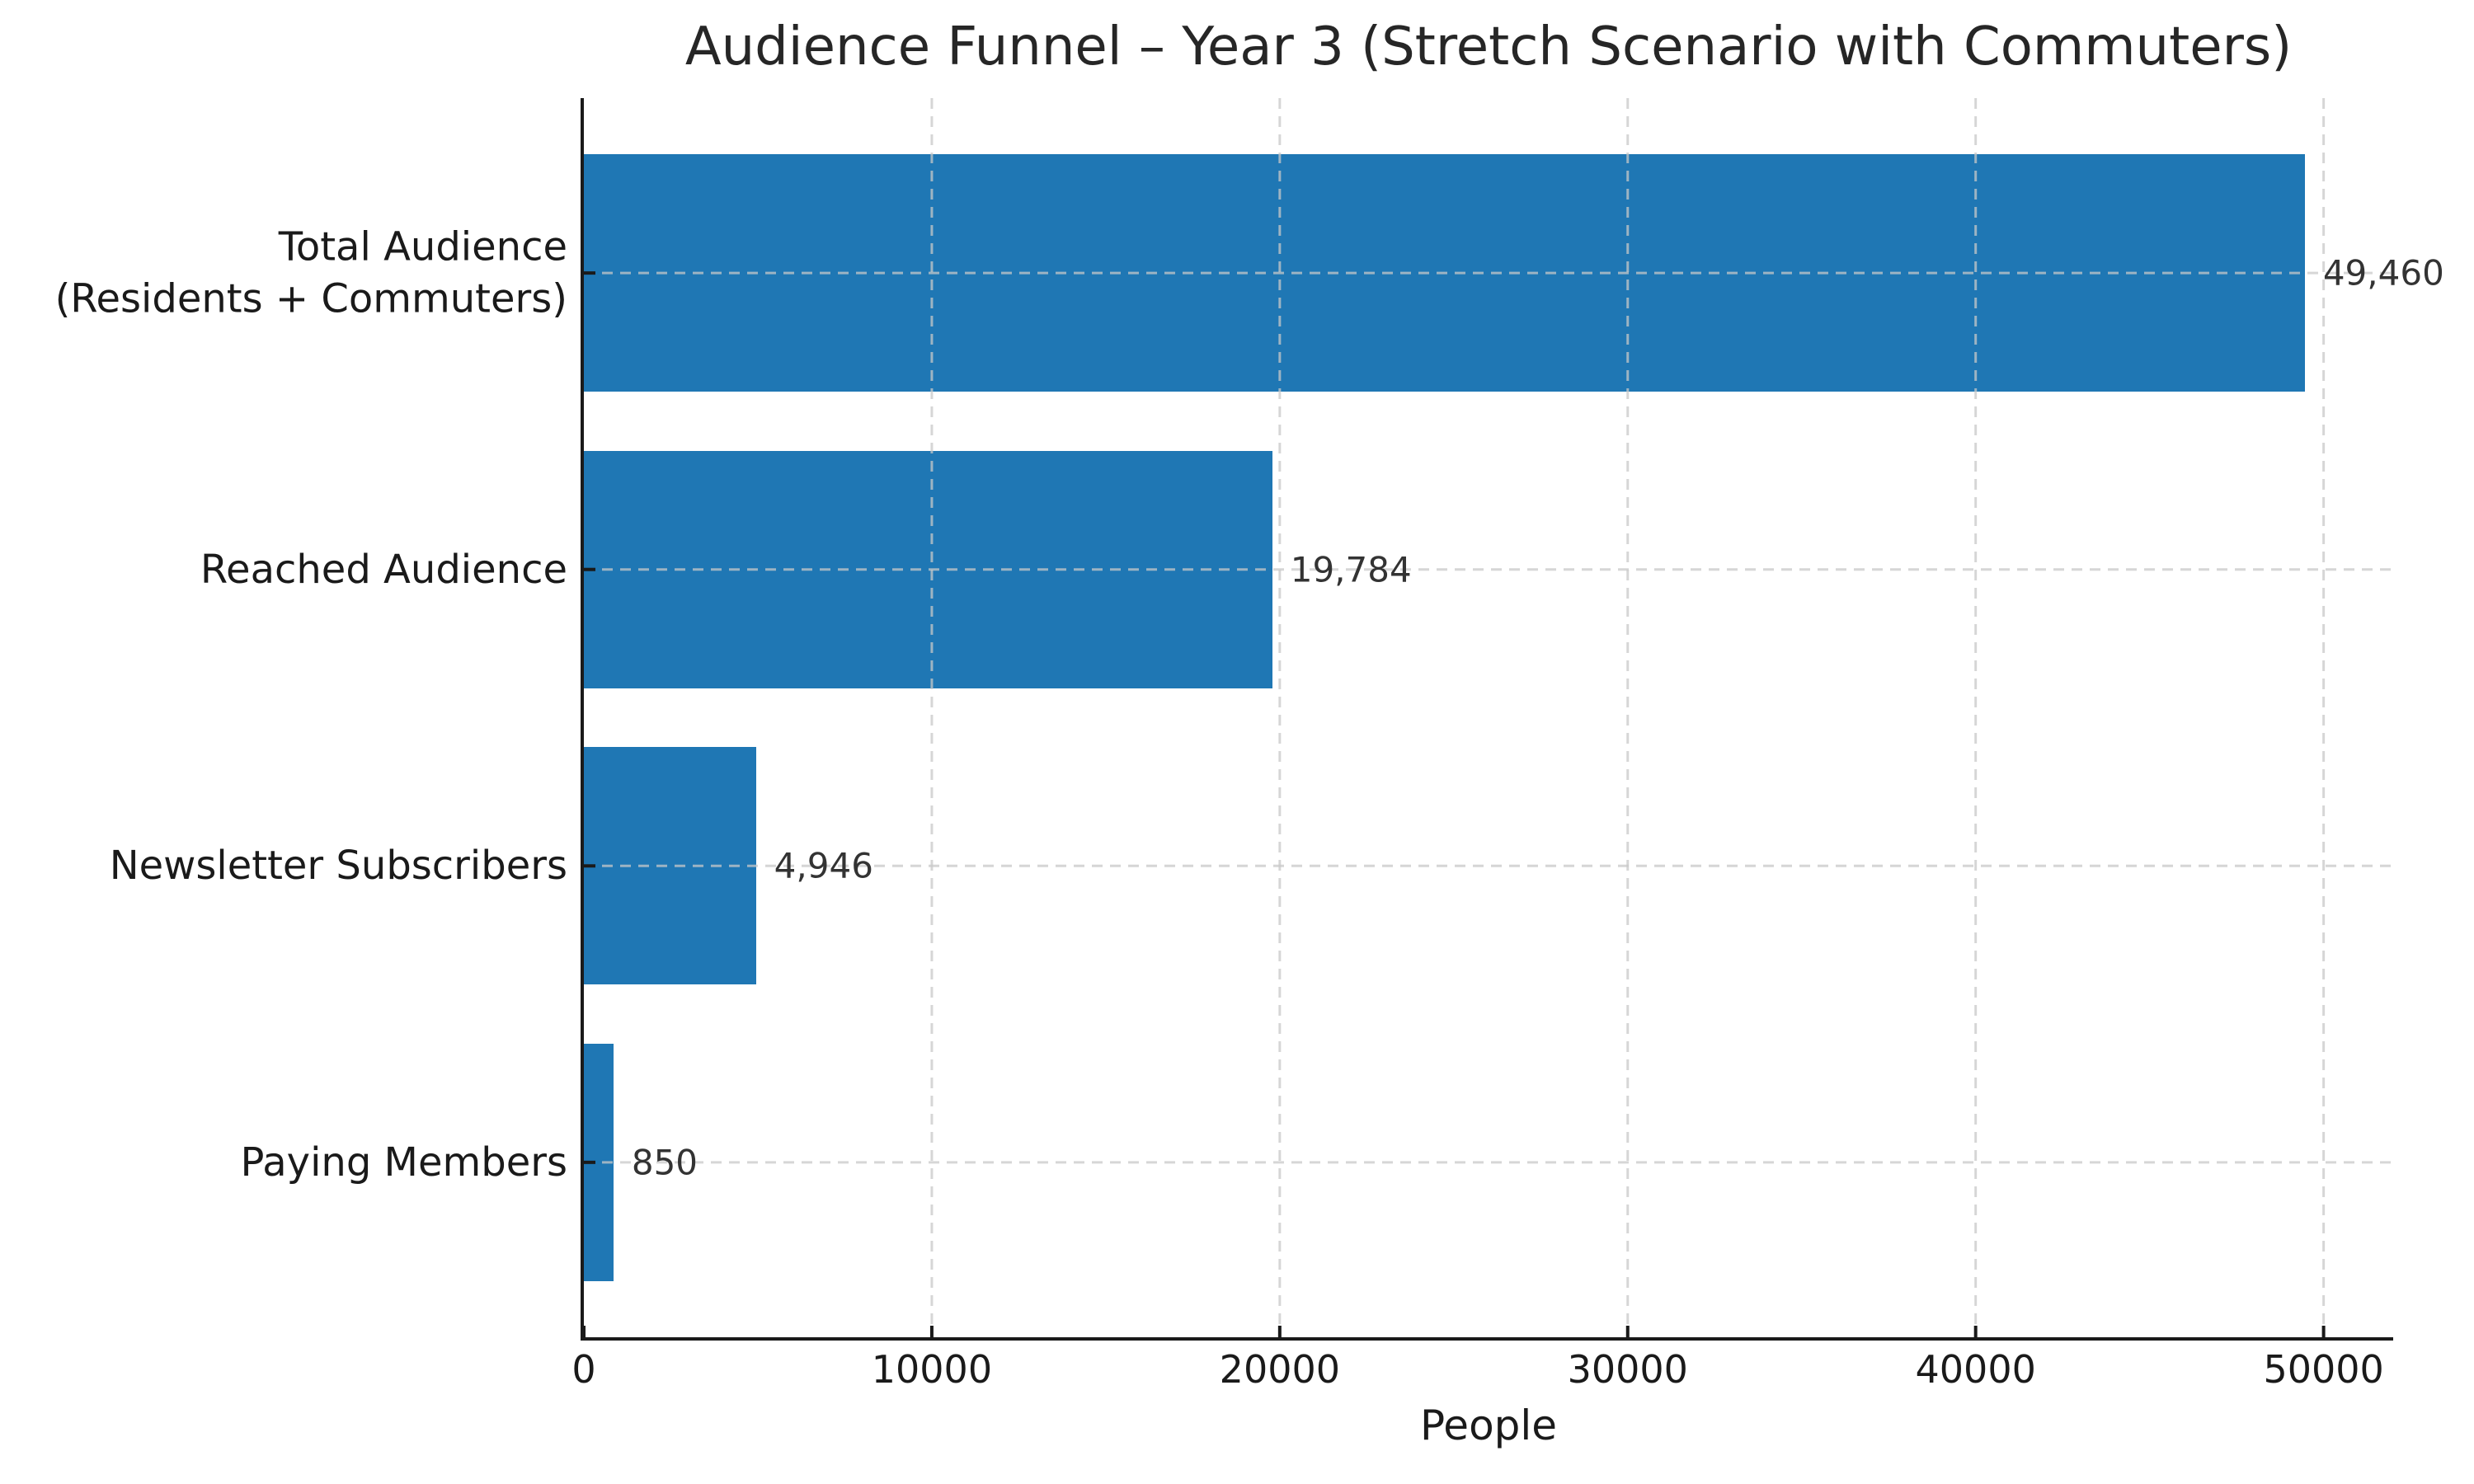 Image resolution: width=2474 pixels, height=1484 pixels. Describe the element at coordinates (338, 866) in the screenshot. I see `y-category-label: Newsletter Subscribers` at that location.